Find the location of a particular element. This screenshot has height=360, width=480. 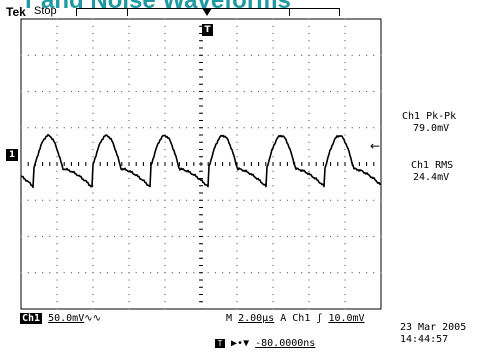

timebase-prefix: M is located at coordinates (229, 318).